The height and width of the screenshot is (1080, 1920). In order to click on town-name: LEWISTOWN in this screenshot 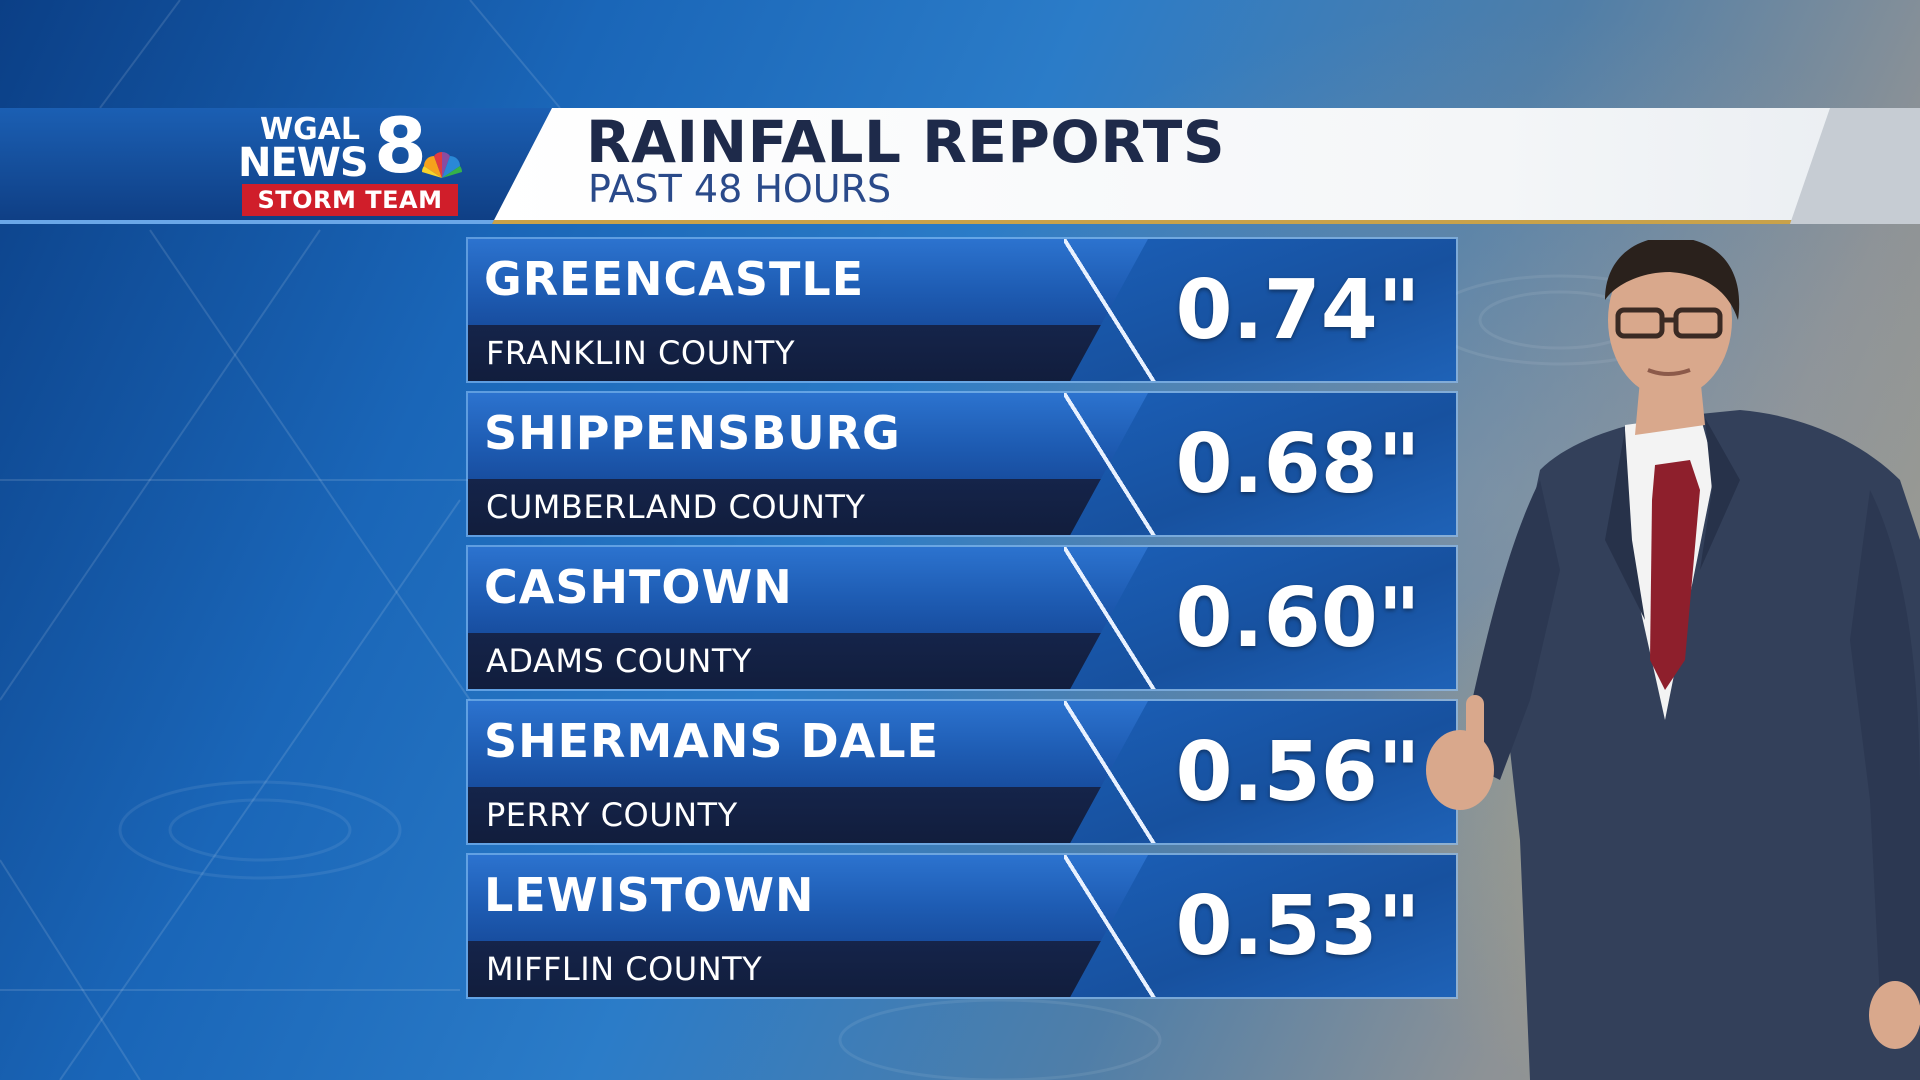, I will do `click(649, 895)`.